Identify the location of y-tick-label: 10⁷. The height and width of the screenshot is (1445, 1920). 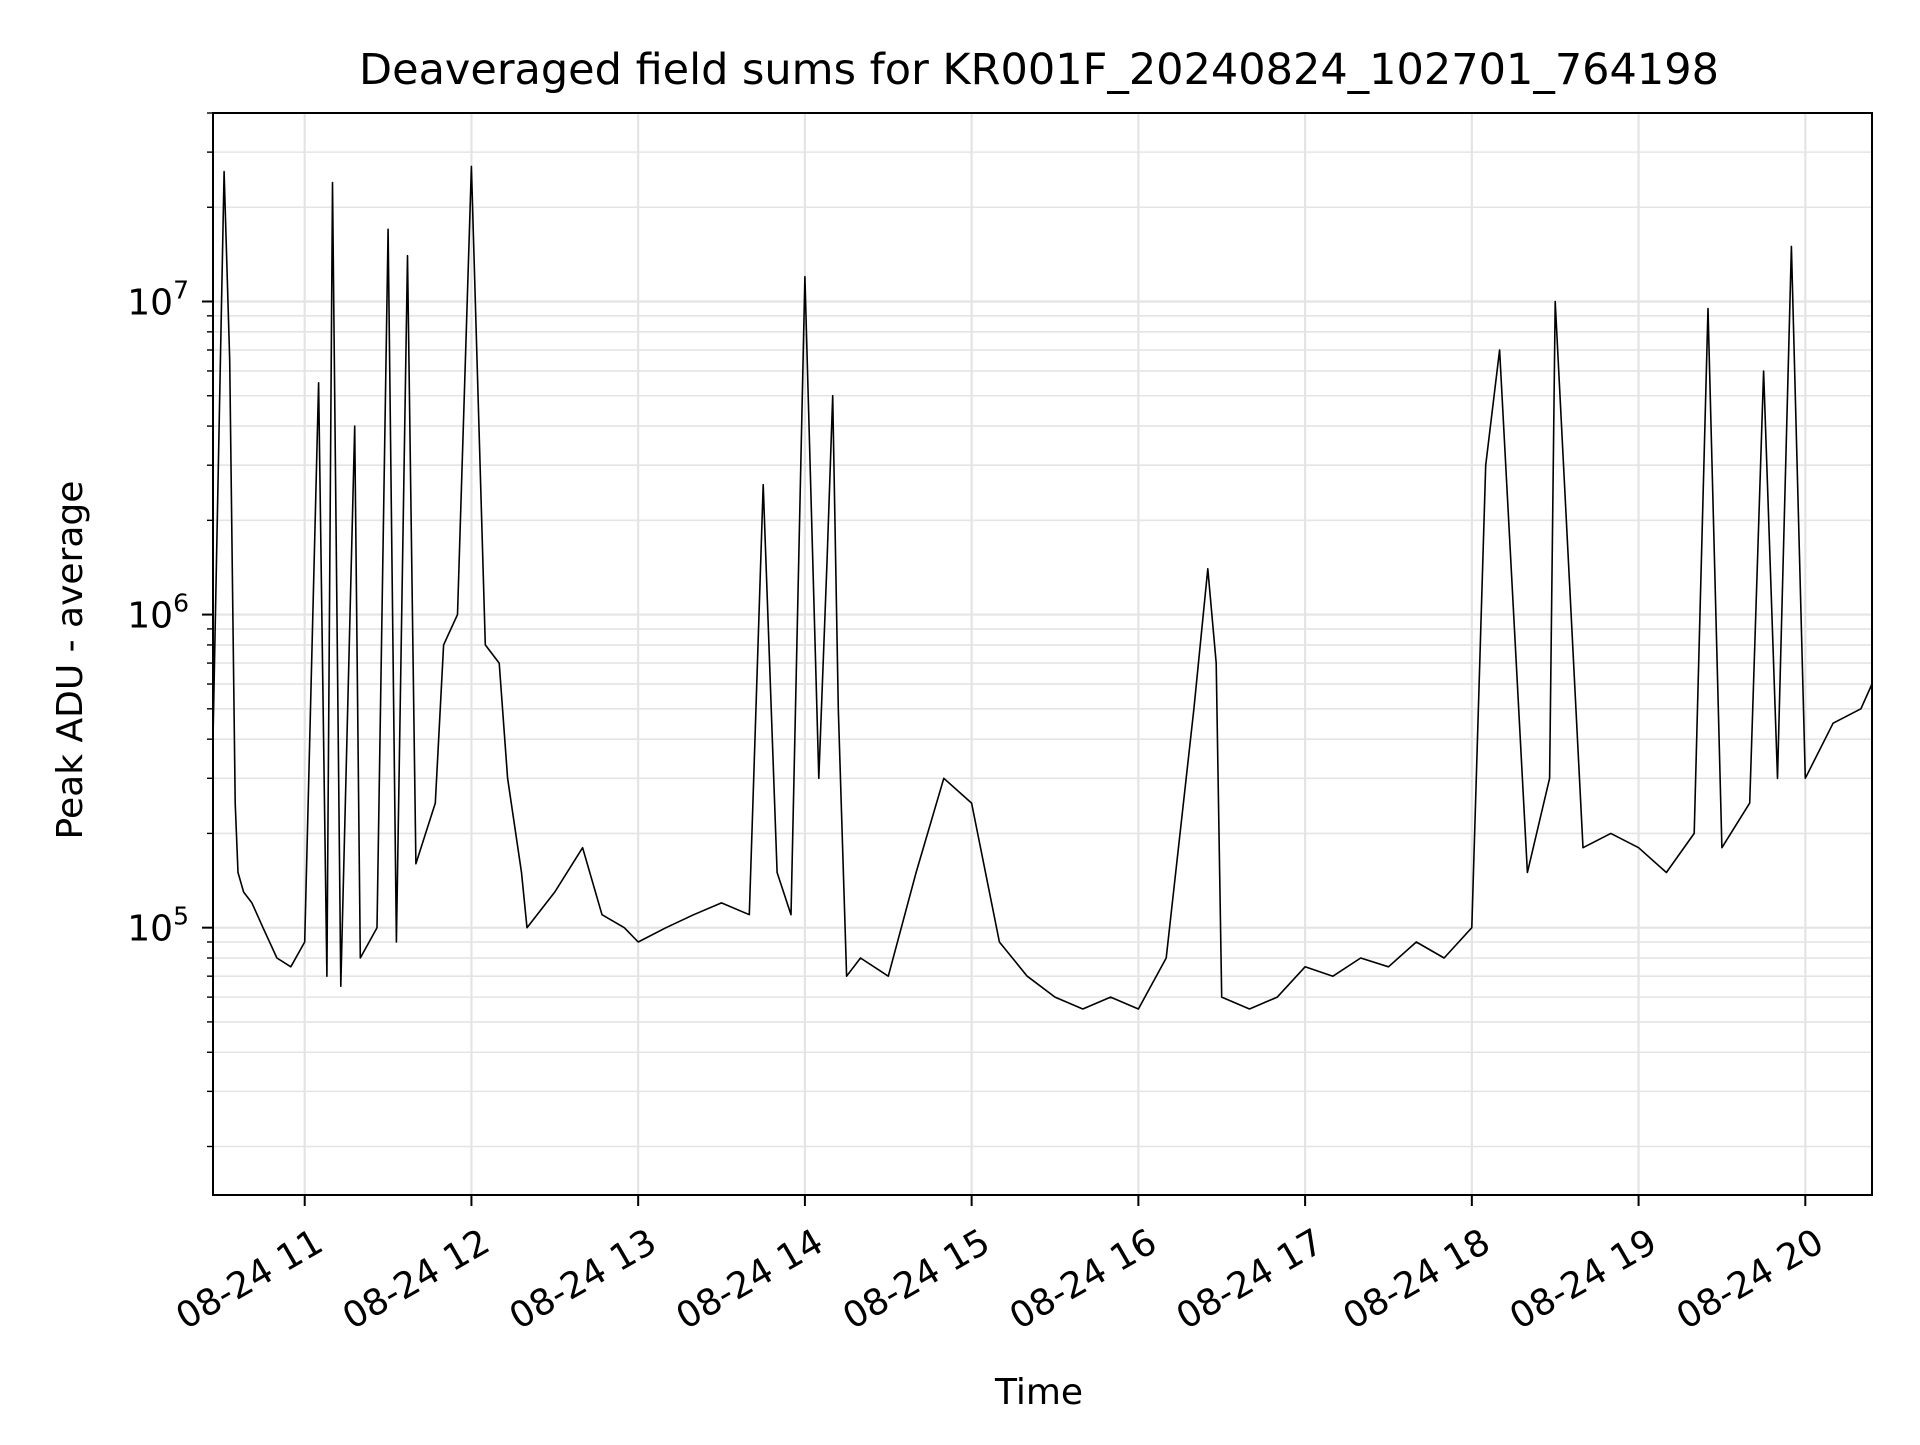
(158, 299).